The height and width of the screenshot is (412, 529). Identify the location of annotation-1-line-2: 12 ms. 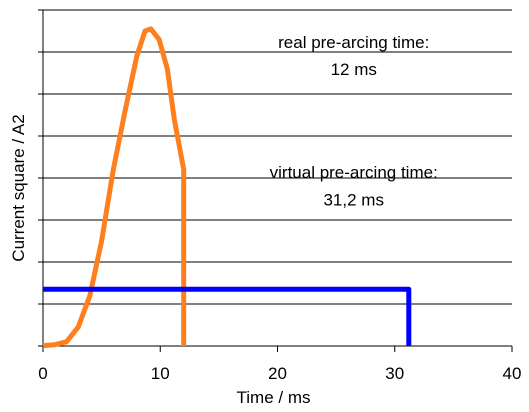
(354, 69).